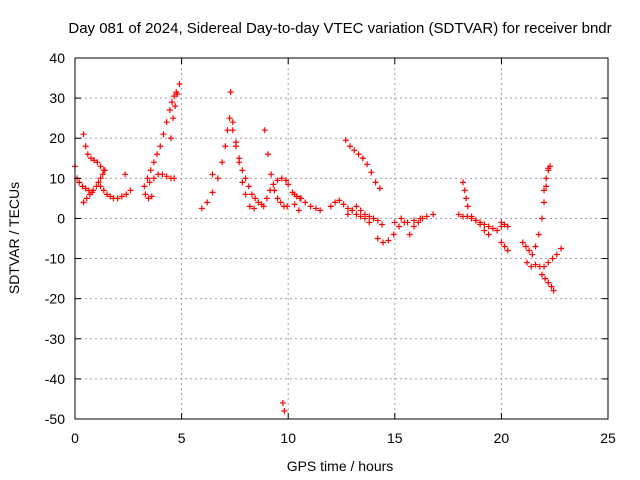 The height and width of the screenshot is (480, 640). I want to click on y-tick-label: 0, so click(61, 218).